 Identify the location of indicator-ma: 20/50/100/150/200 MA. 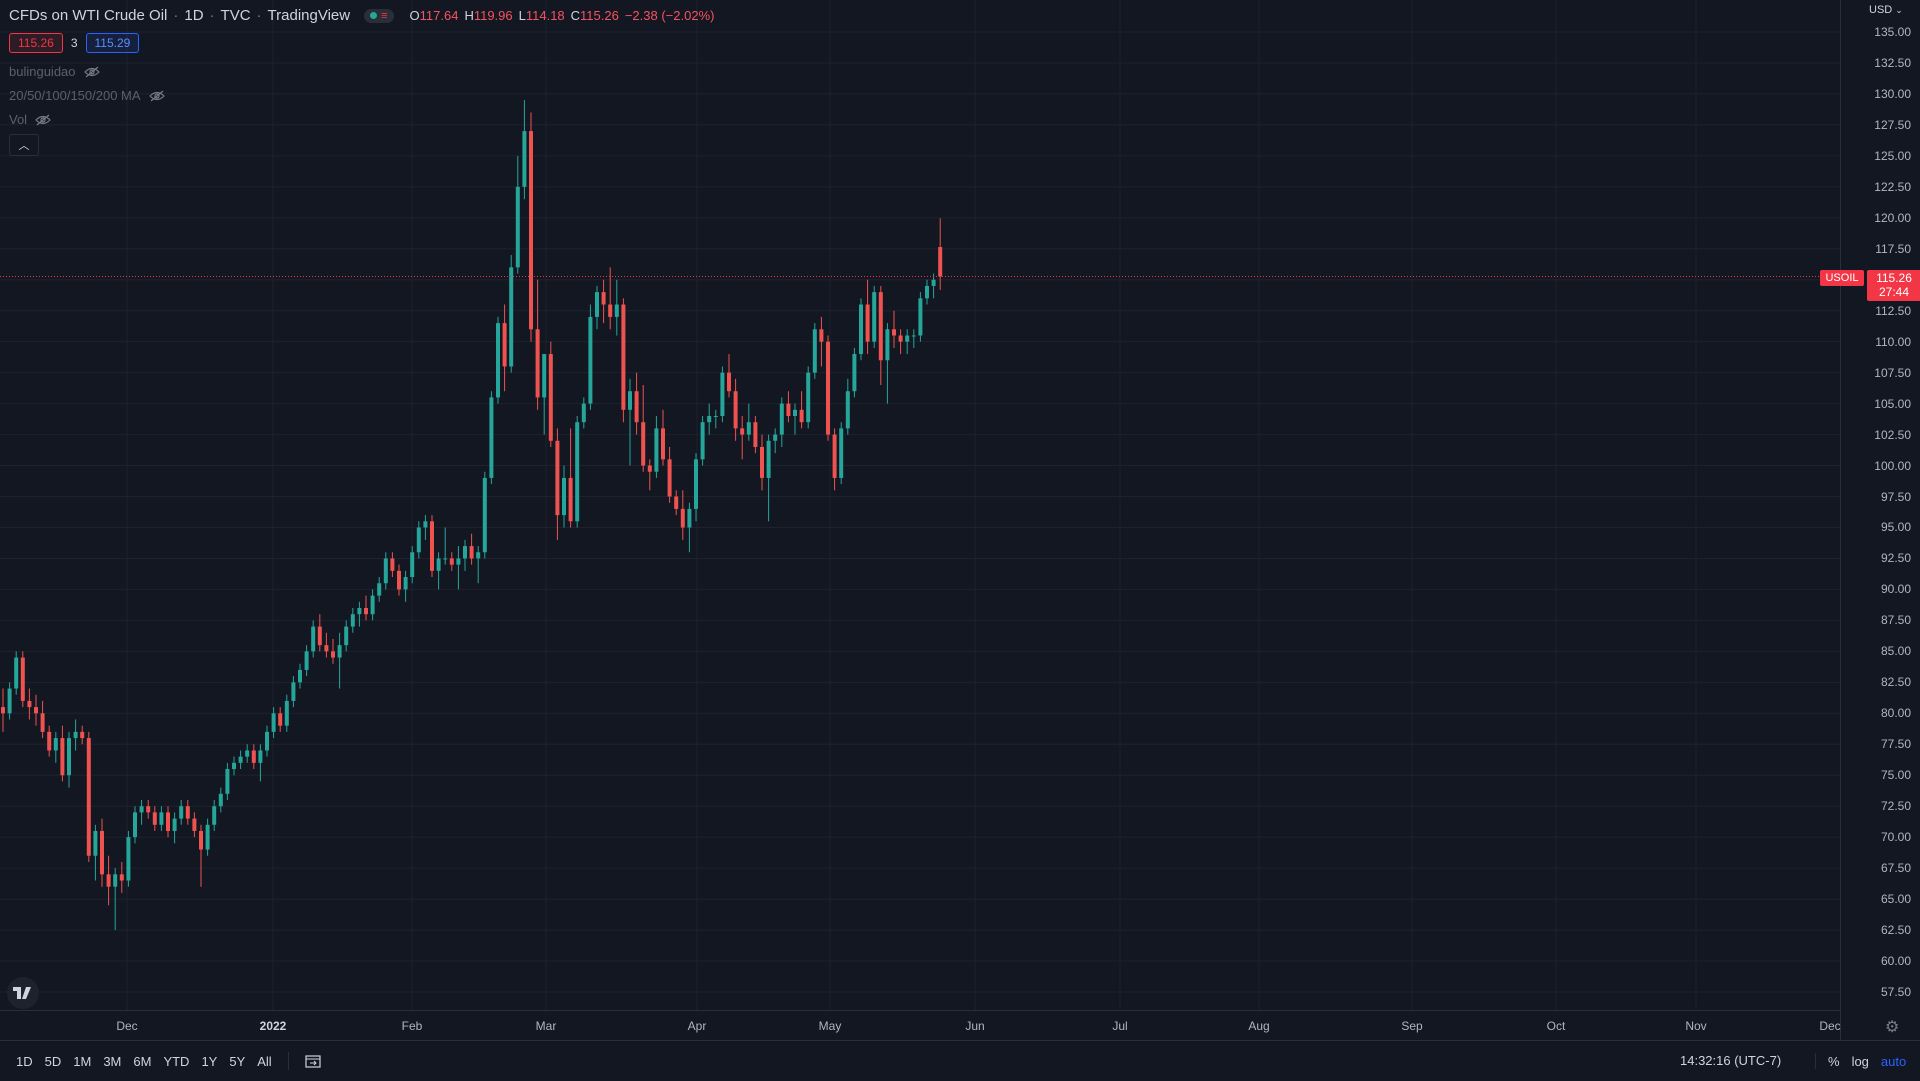
(87, 95).